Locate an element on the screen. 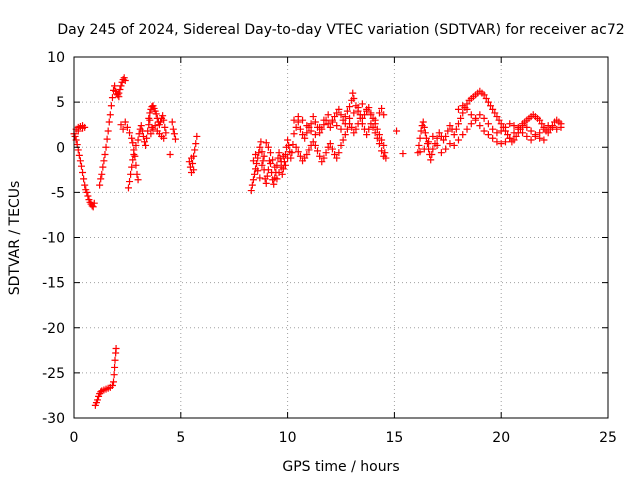 This screenshot has height=485, width=640. y-tick-label: -5 is located at coordinates (58, 193).